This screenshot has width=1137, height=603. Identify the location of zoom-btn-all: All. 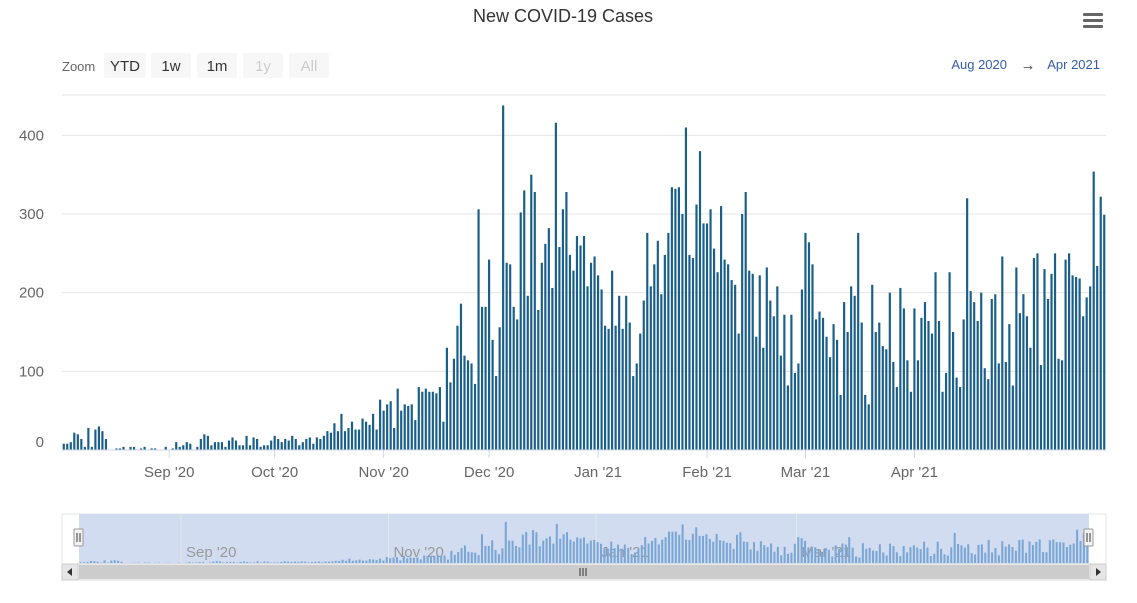
(309, 65).